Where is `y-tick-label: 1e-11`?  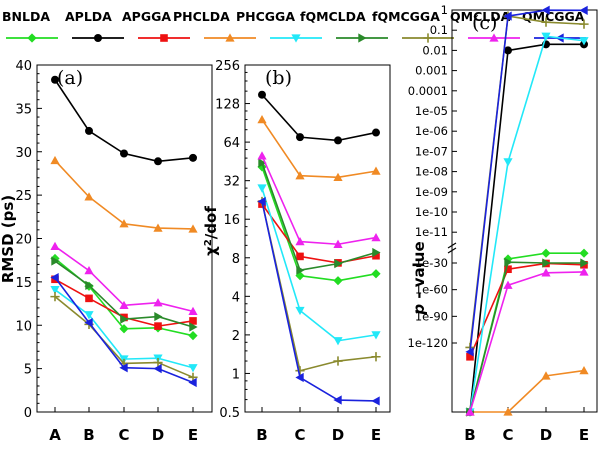
y-tick-label: 1e-11 is located at coordinates (431, 232).